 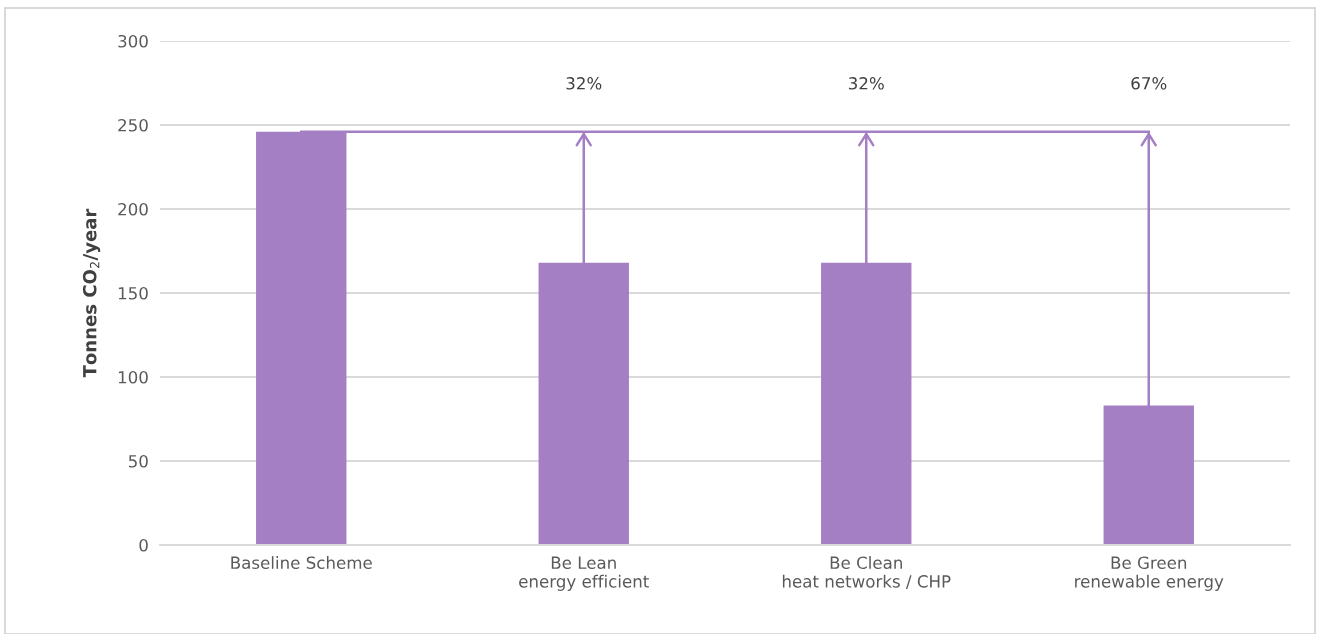 What do you see at coordinates (584, 573) in the screenshot?
I see `x-tick-label: Be Lean energy efficient` at bounding box center [584, 573].